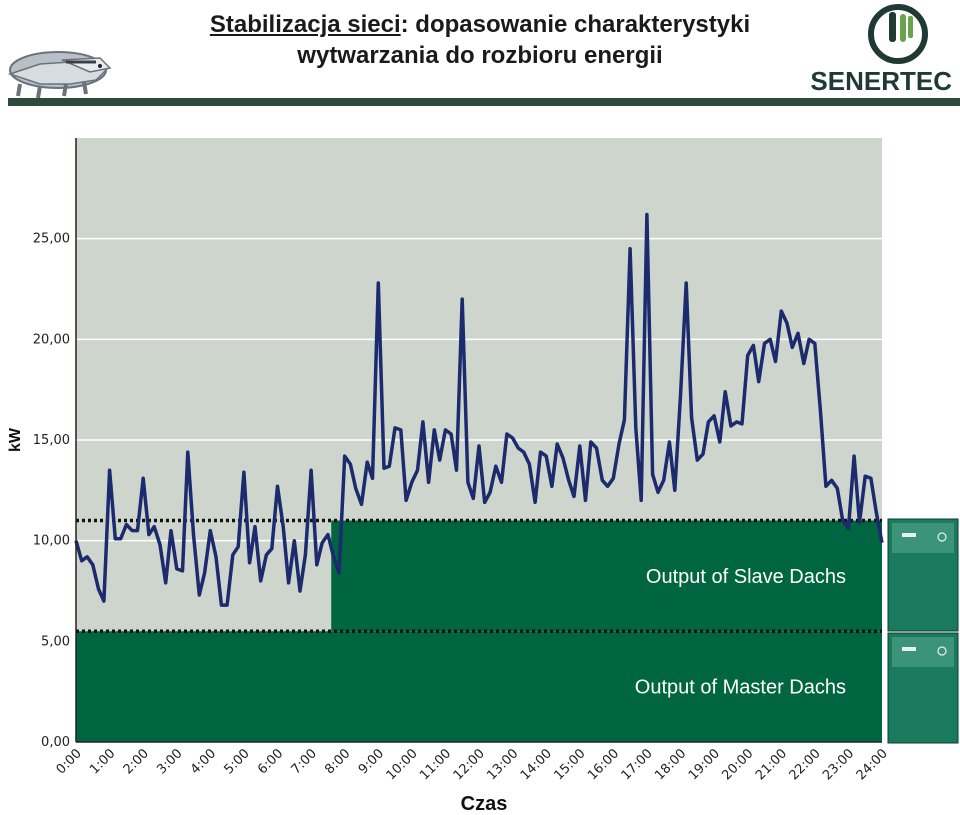  Describe the element at coordinates (881, 81) in the screenshot. I see `brand-name: SENERTEC` at that location.